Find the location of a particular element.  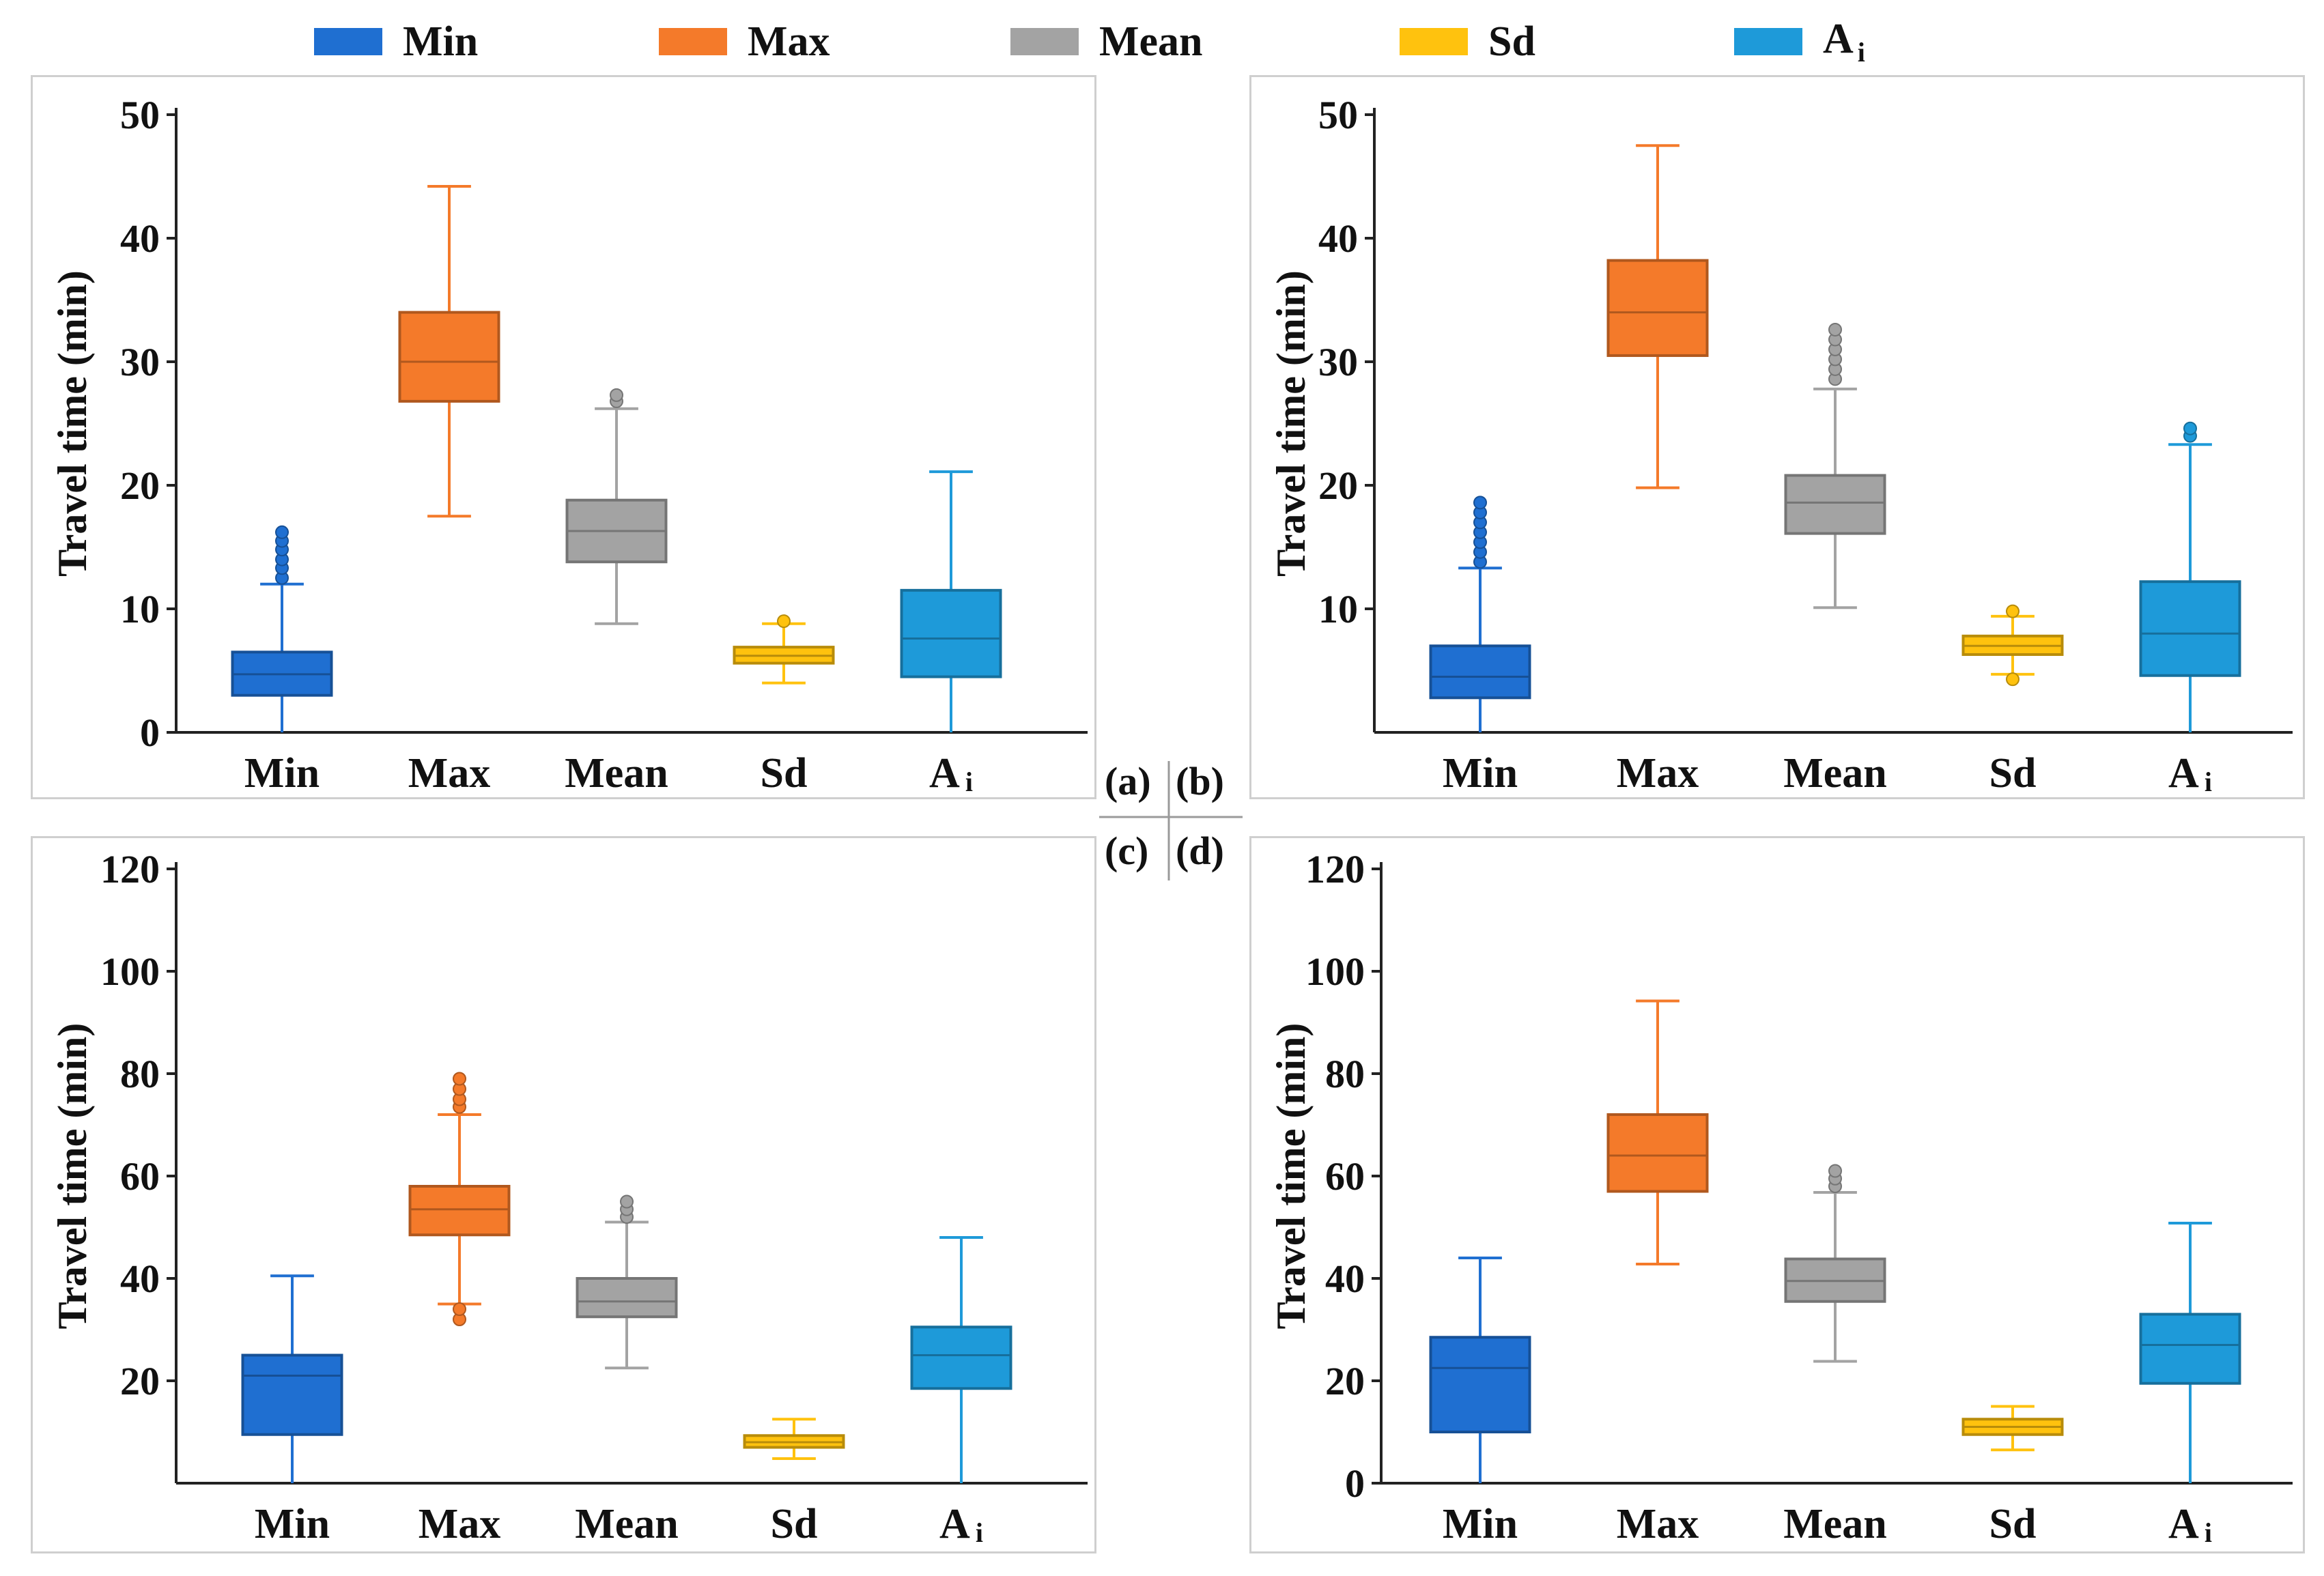

x-tick-label-b-mean: Mean is located at coordinates (1835, 773).